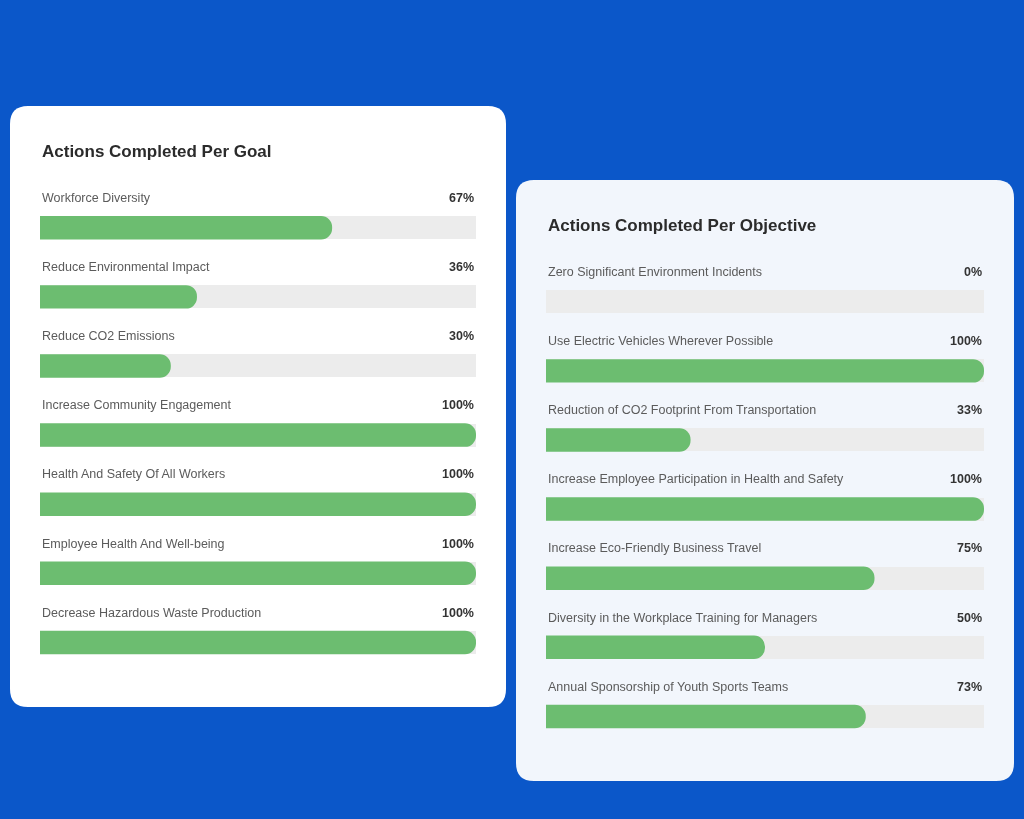 The image size is (1024, 819). I want to click on y-tick-label: Reduce Environmental Impact, so click(126, 267).